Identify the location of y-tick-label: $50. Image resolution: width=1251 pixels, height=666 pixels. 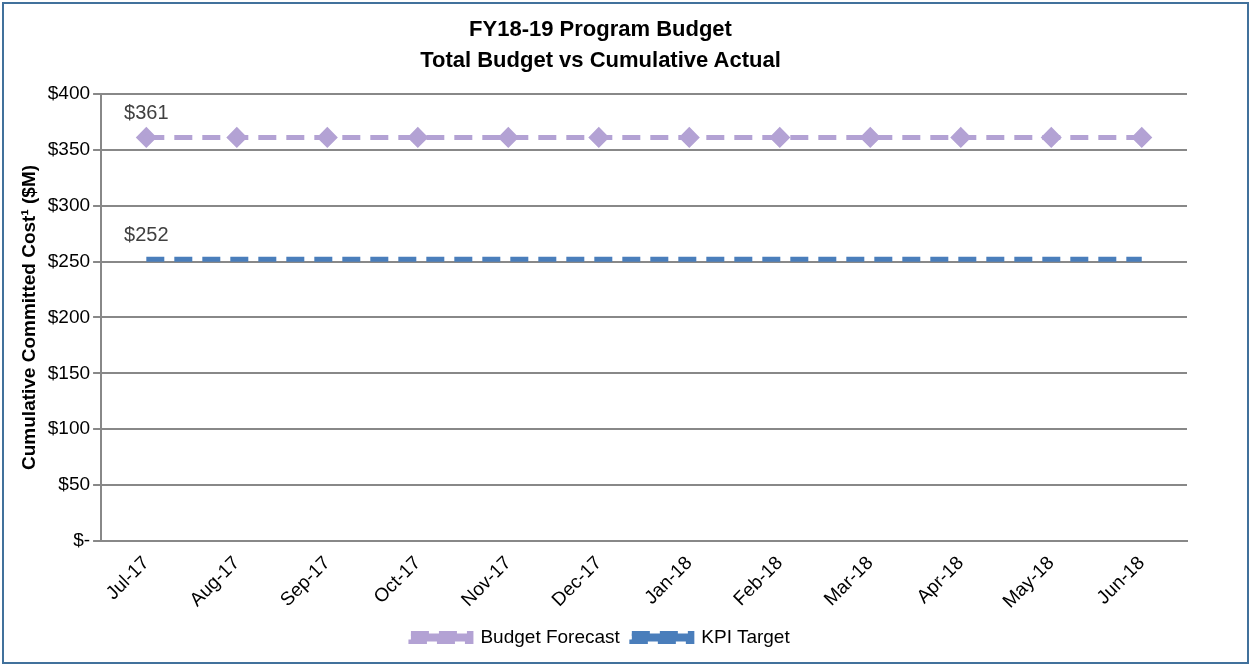
(74, 484).